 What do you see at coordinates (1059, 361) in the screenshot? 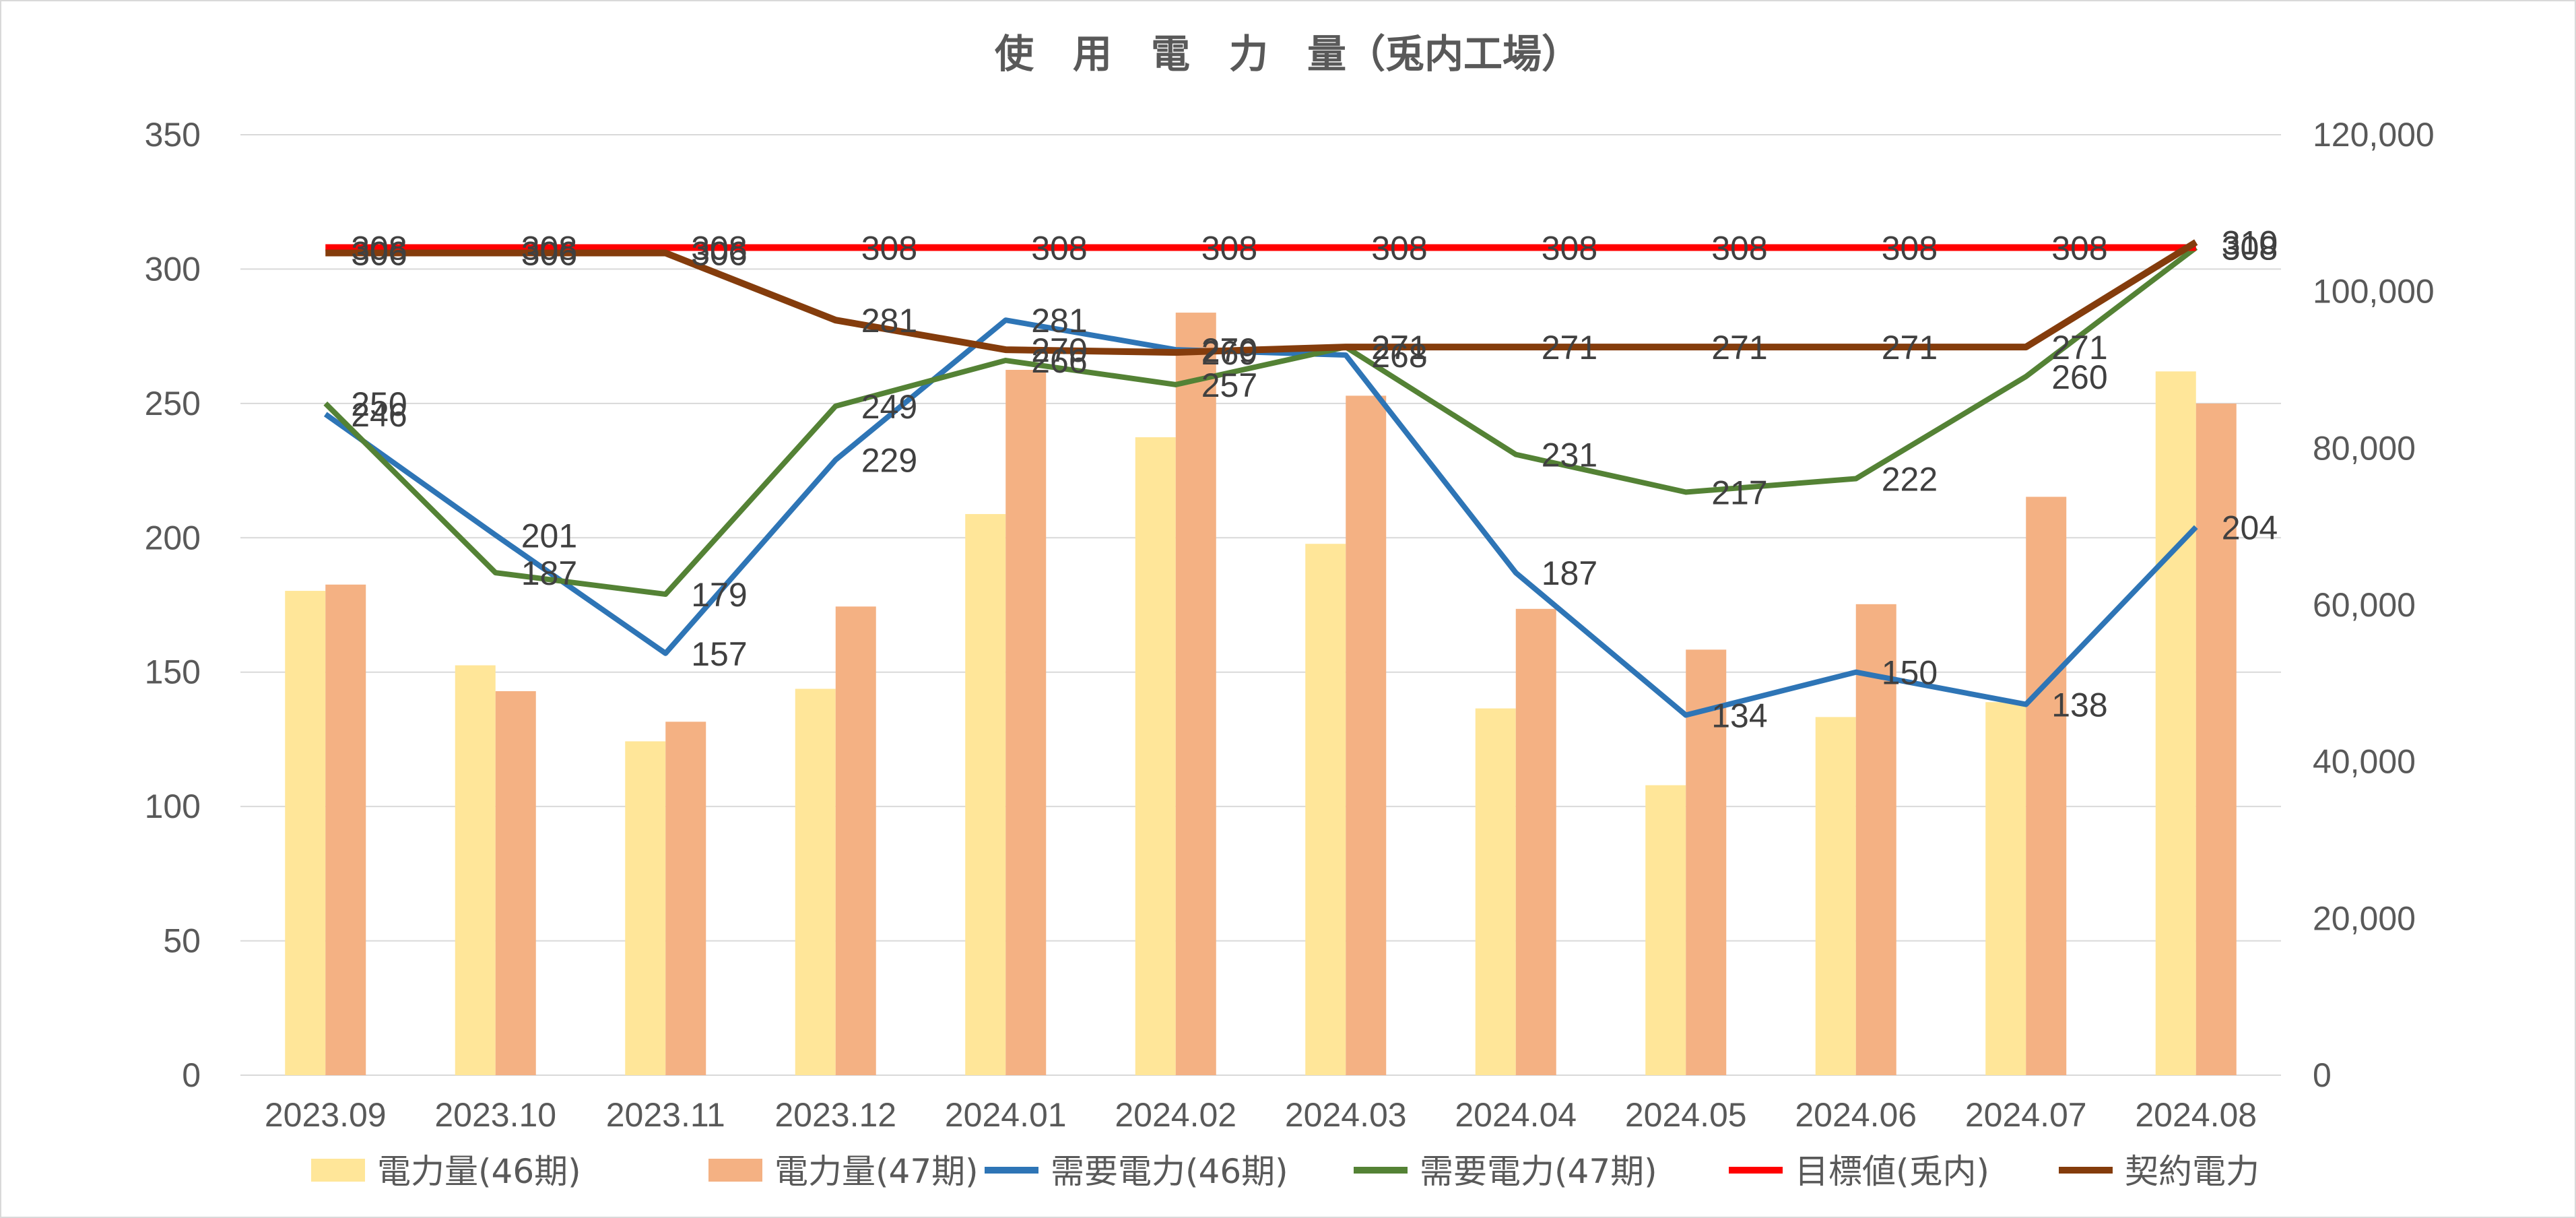
I see `data-label: 266` at bounding box center [1059, 361].